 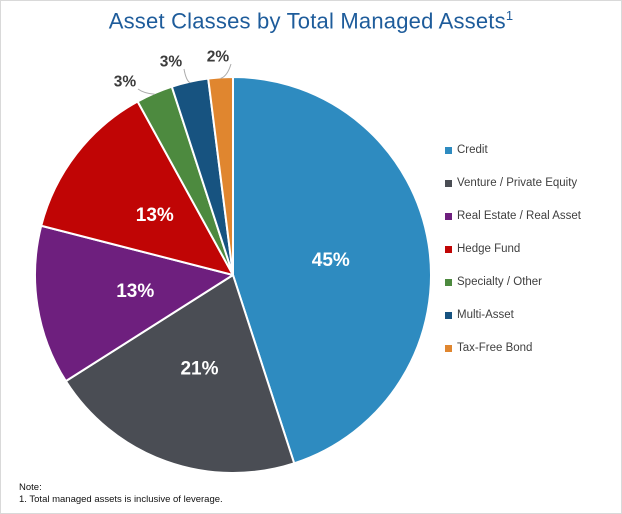 I want to click on pie-value-label-multi-asset: 3%, so click(x=171, y=62).